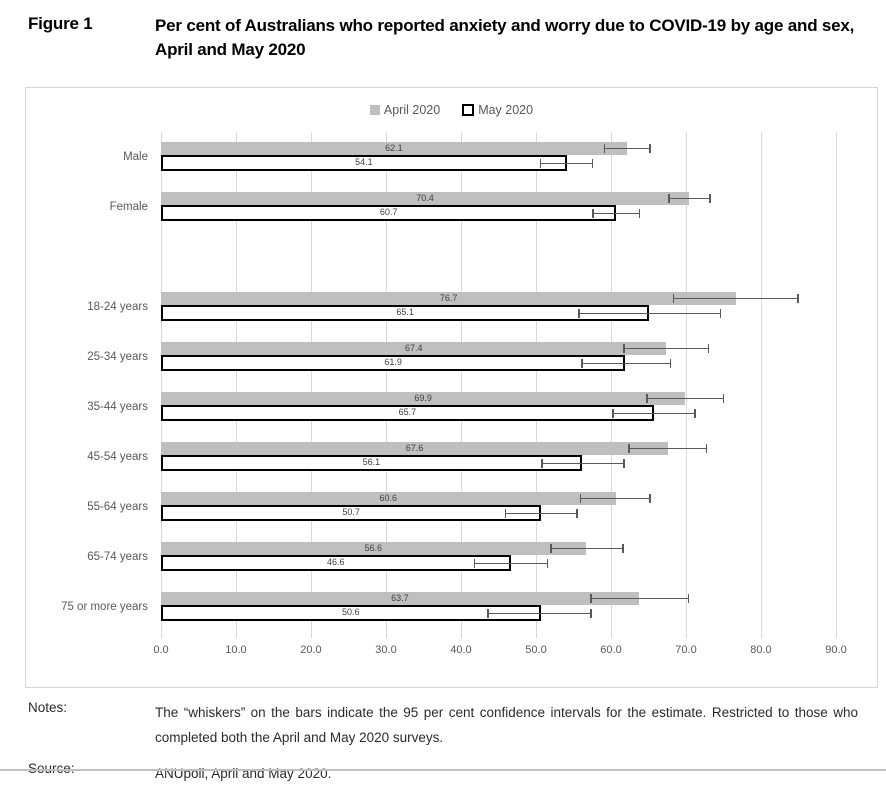 Image resolution: width=886 pixels, height=797 pixels. I want to click on chart-row: Female 70.4 60.7, so click(473, 207).